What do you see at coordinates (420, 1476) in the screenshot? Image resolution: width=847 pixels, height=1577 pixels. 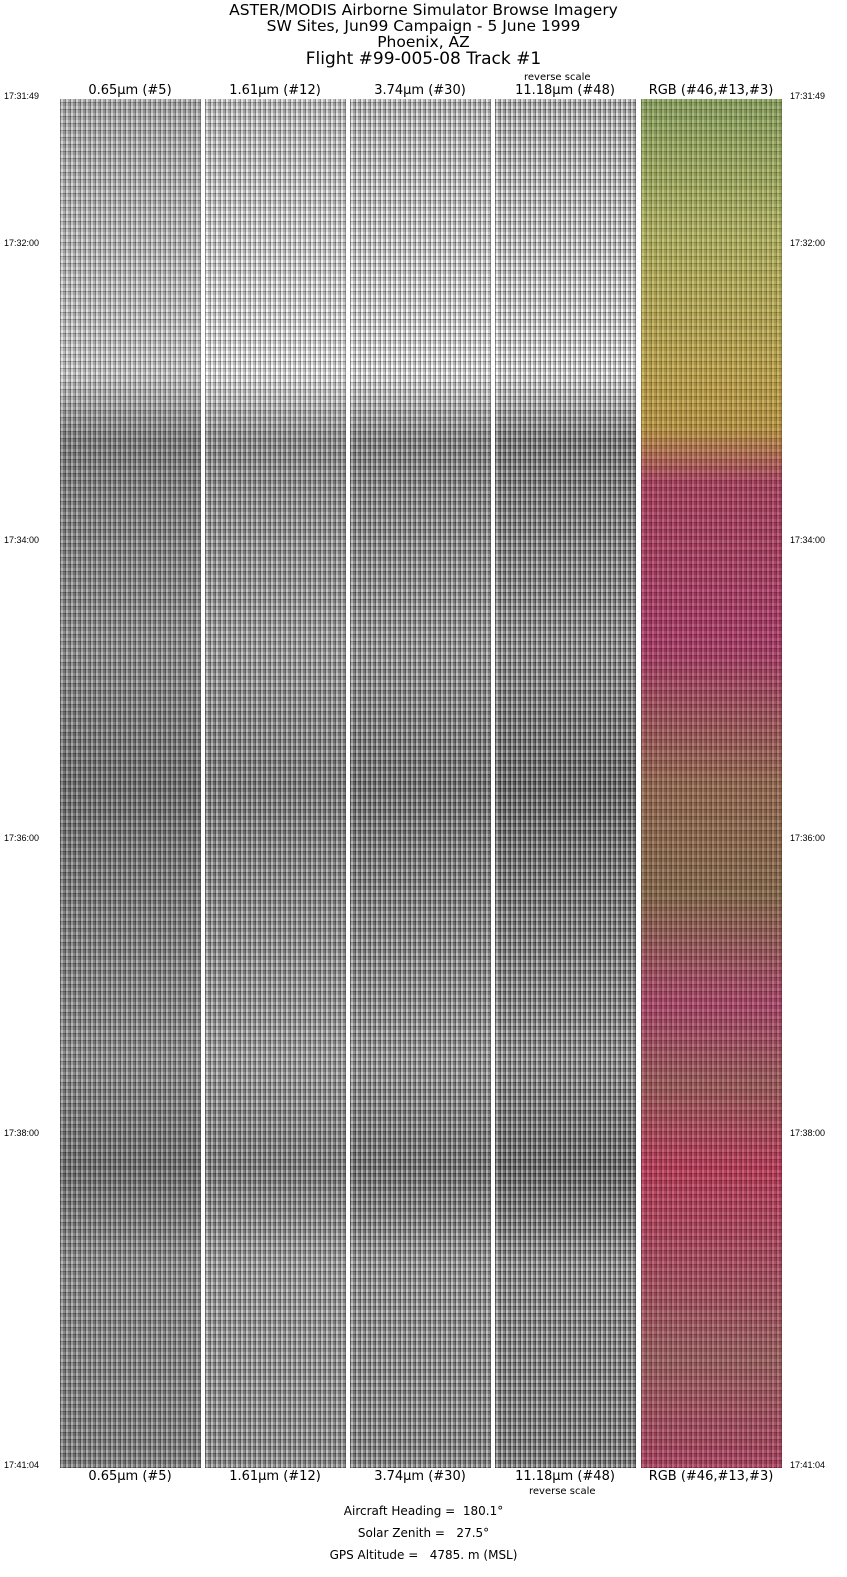 I see `band-label-bottom-3: 3.74µm (#30)` at bounding box center [420, 1476].